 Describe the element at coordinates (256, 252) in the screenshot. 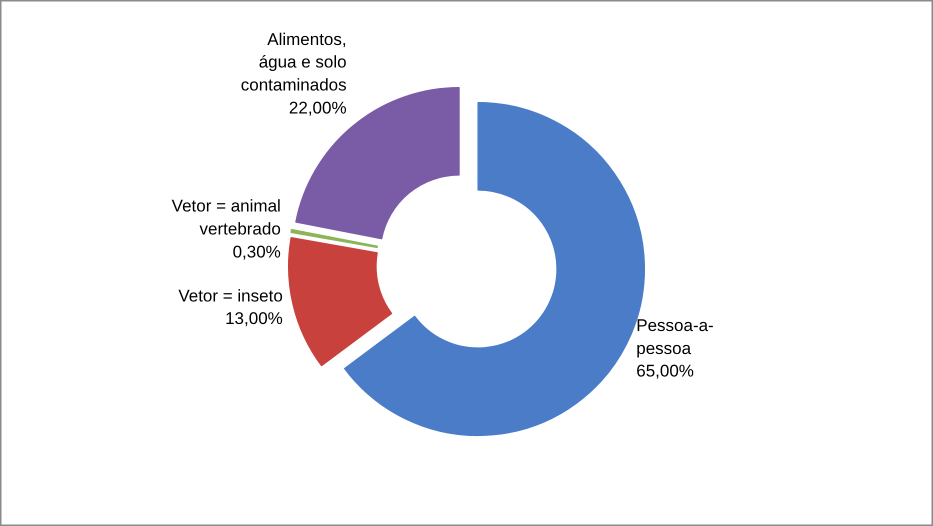

I see `data-label: 0,30%` at that location.